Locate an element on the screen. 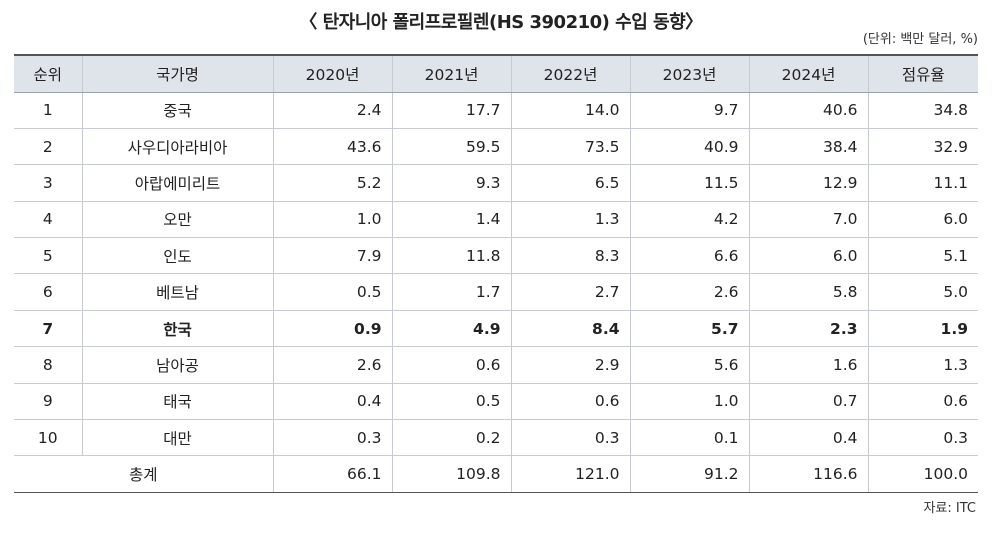  cell-2021: 0.2 is located at coordinates (451, 438).